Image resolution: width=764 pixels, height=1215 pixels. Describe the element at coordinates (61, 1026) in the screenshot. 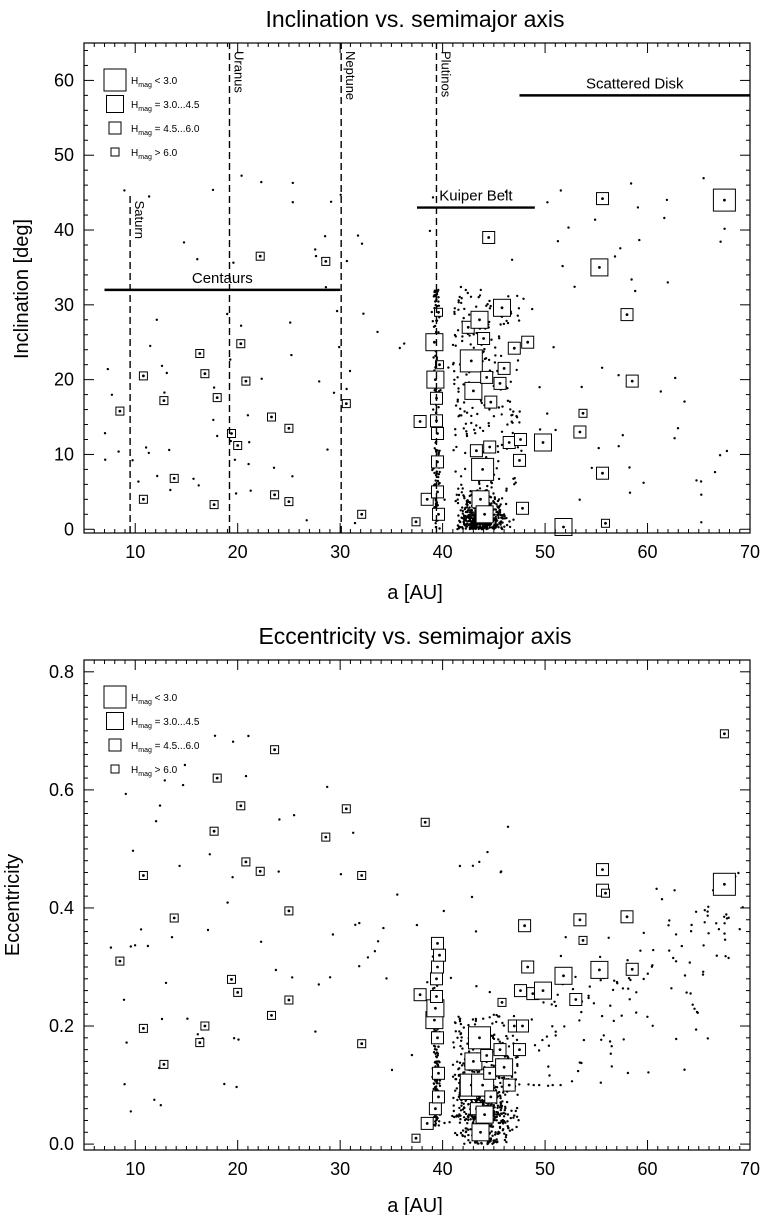

I see `y-tick-label: 0.2` at that location.